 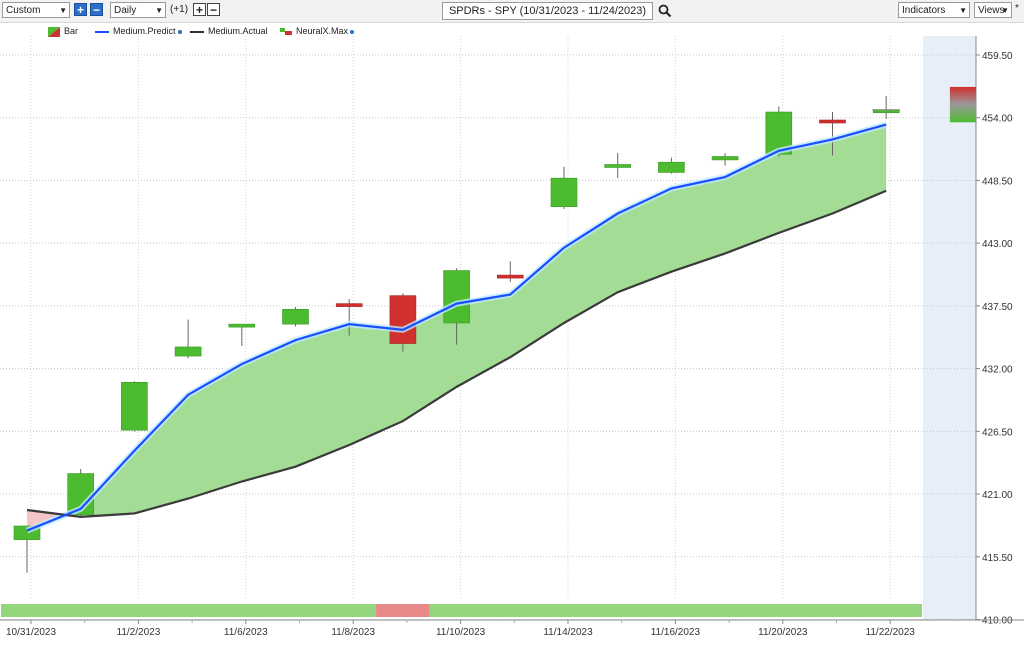 What do you see at coordinates (461, 632) in the screenshot?
I see `x-tick-label: 11/10/2023` at bounding box center [461, 632].